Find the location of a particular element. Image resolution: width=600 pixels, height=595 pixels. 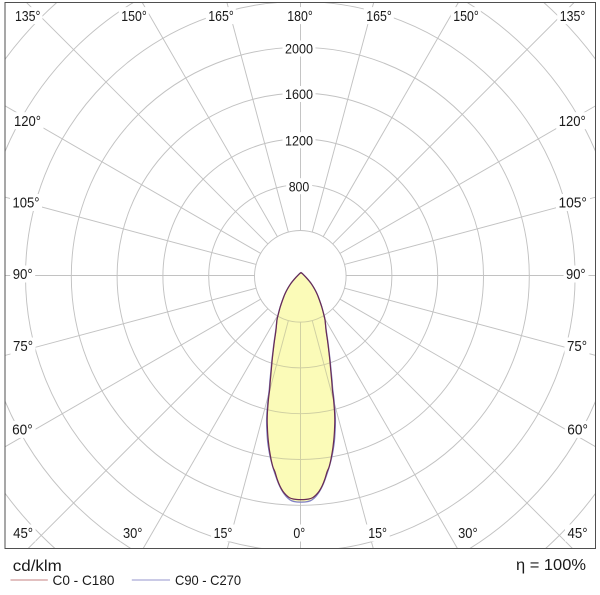

svg-text: 2000 is located at coordinates (299, 49).